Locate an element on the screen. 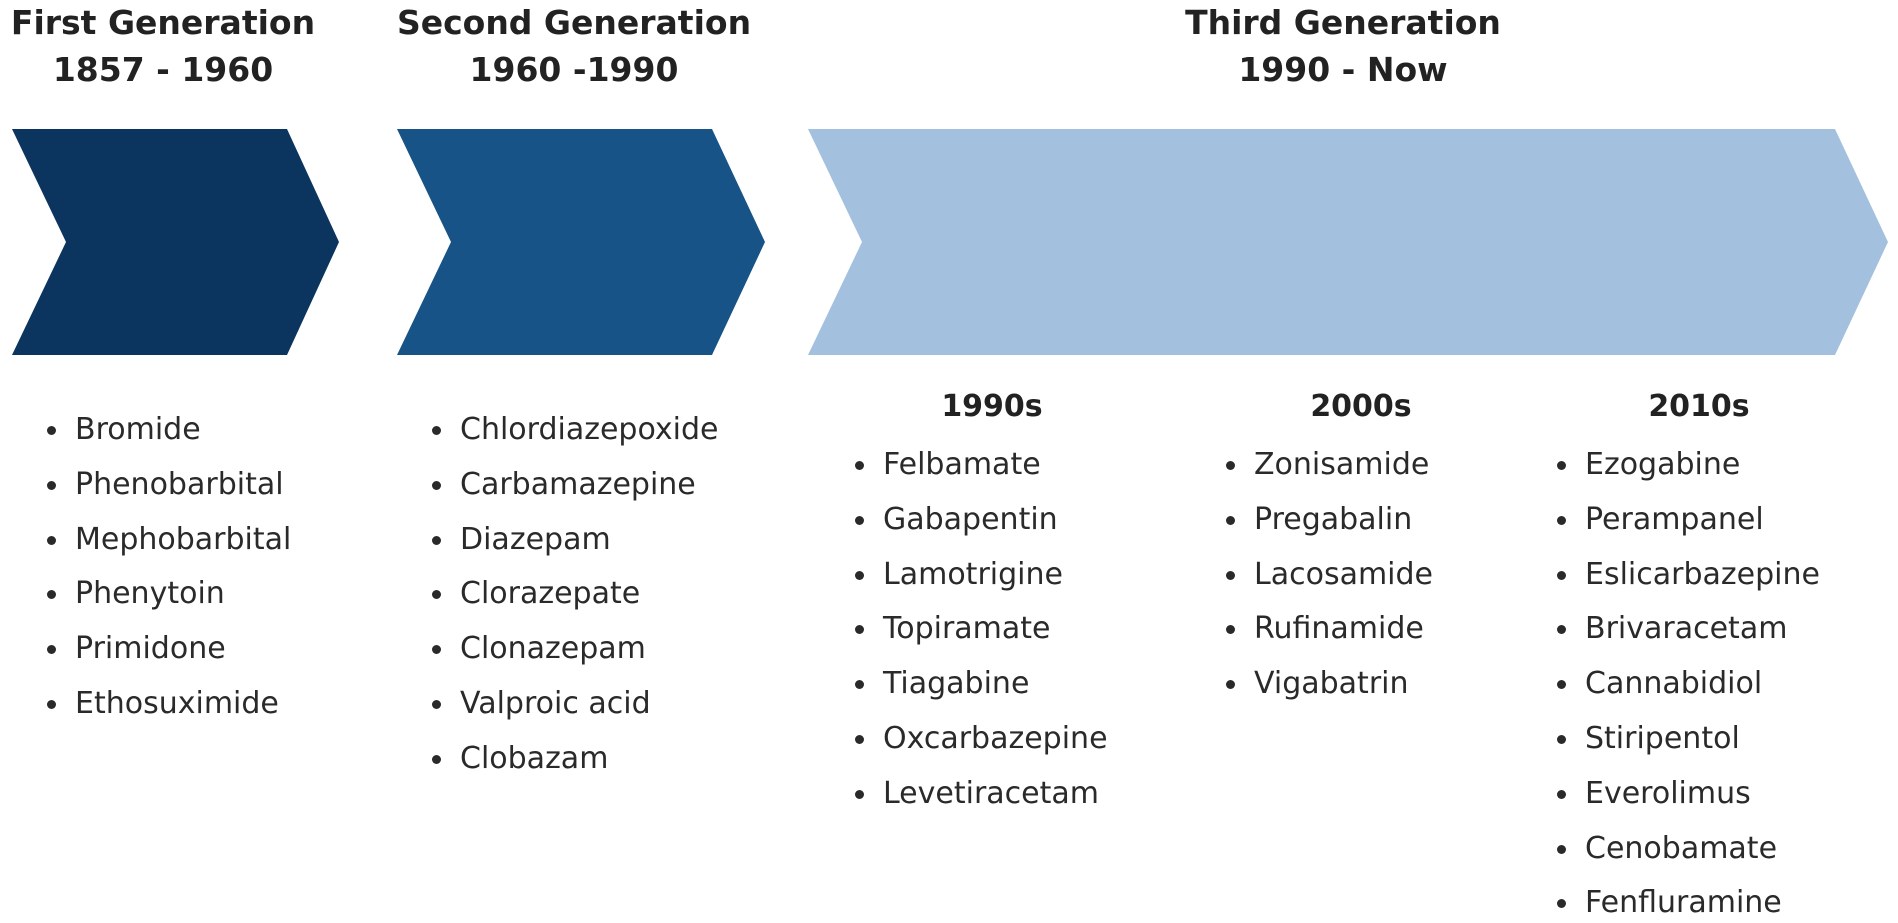 This screenshot has height=923, width=1898. drug-item: Clobazam is located at coordinates (519, 759).